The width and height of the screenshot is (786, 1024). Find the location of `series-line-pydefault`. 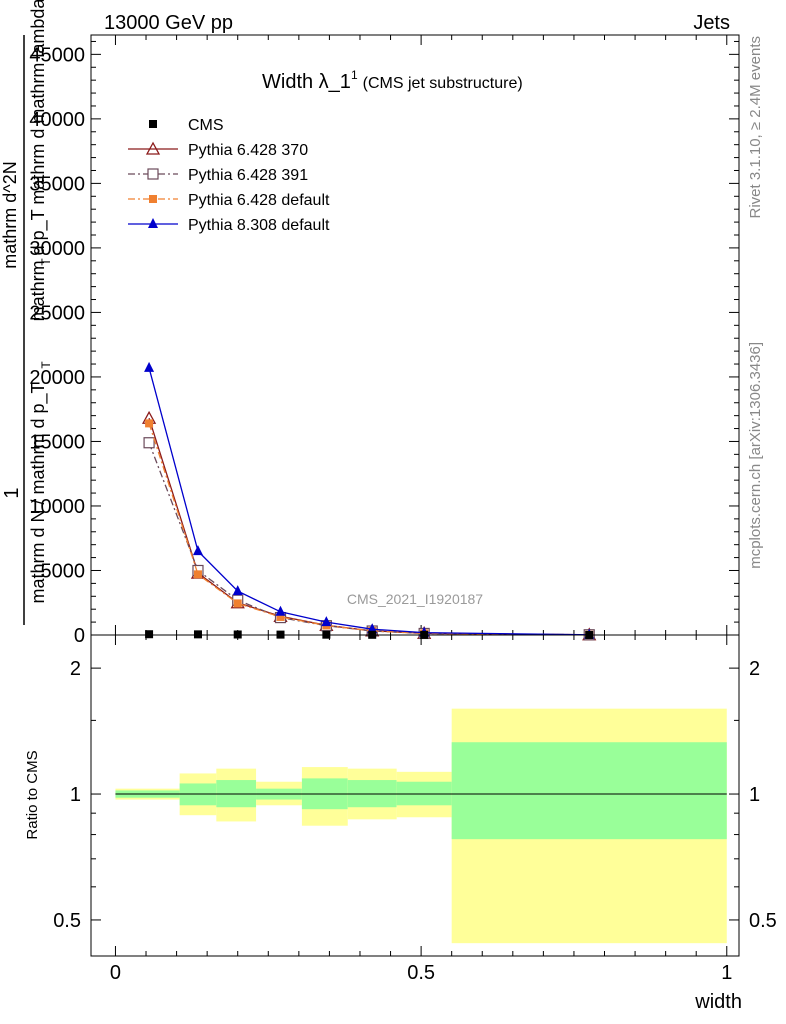

series-line-pydefault is located at coordinates (369, 529).